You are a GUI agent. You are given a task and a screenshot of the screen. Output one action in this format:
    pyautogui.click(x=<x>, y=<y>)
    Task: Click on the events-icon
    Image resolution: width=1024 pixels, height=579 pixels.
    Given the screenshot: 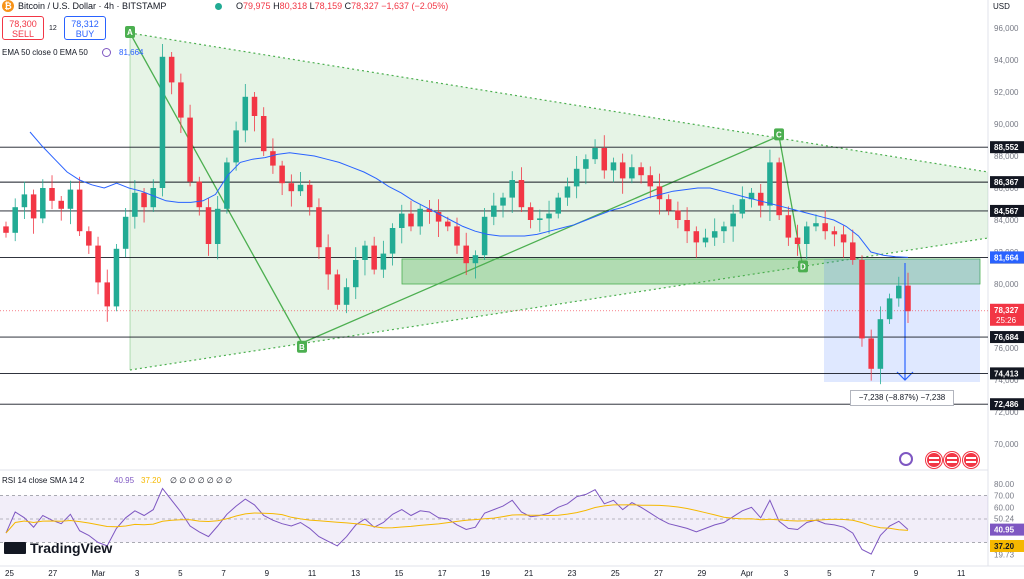 What is the action you would take?
    pyautogui.click(x=906, y=459)
    